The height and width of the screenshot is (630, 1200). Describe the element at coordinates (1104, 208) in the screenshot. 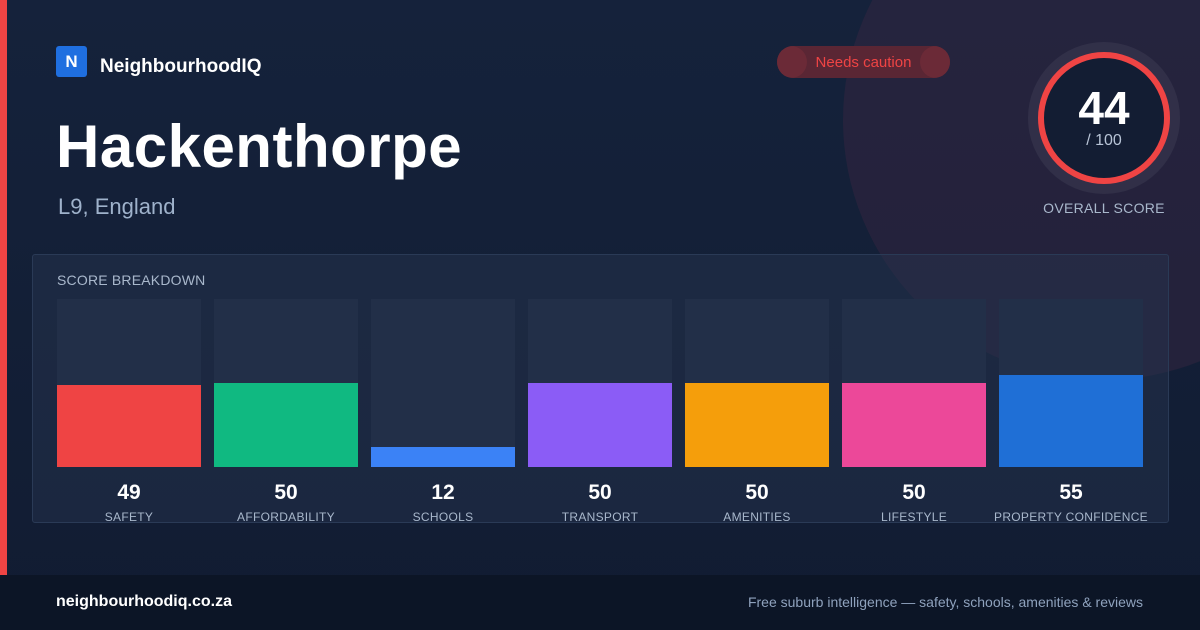

I see `overall-score-label: OVERALL SCORE` at that location.